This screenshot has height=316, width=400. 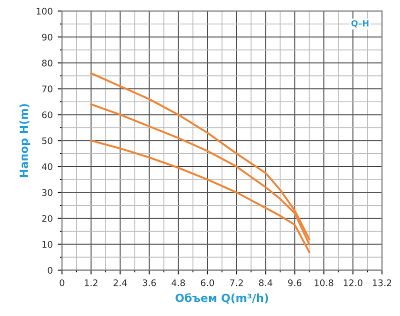 What do you see at coordinates (353, 282) in the screenshot?
I see `x-tick-label: 12.0` at bounding box center [353, 282].